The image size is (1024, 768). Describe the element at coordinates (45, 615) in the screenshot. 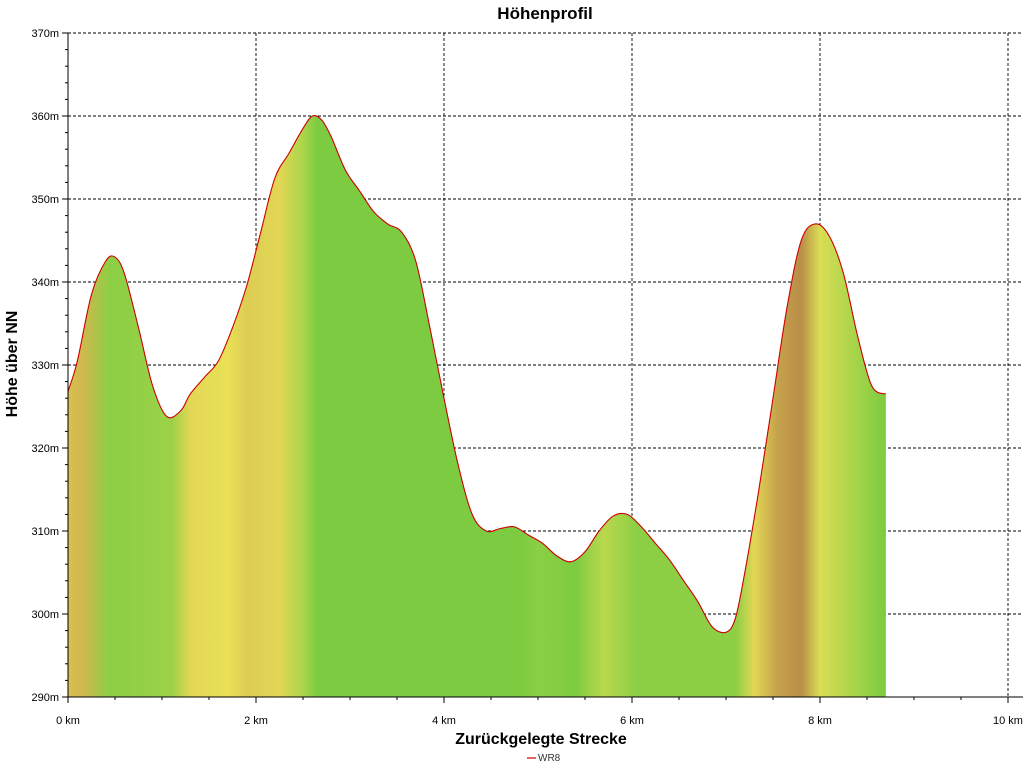

I see `y-tick-label: 300m` at that location.